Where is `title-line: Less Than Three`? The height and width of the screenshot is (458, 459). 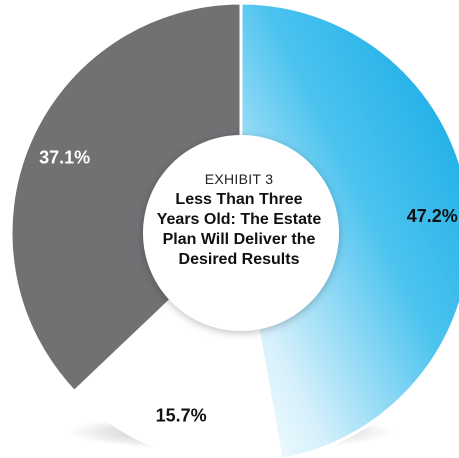 title-line: Less Than Three is located at coordinates (239, 199).